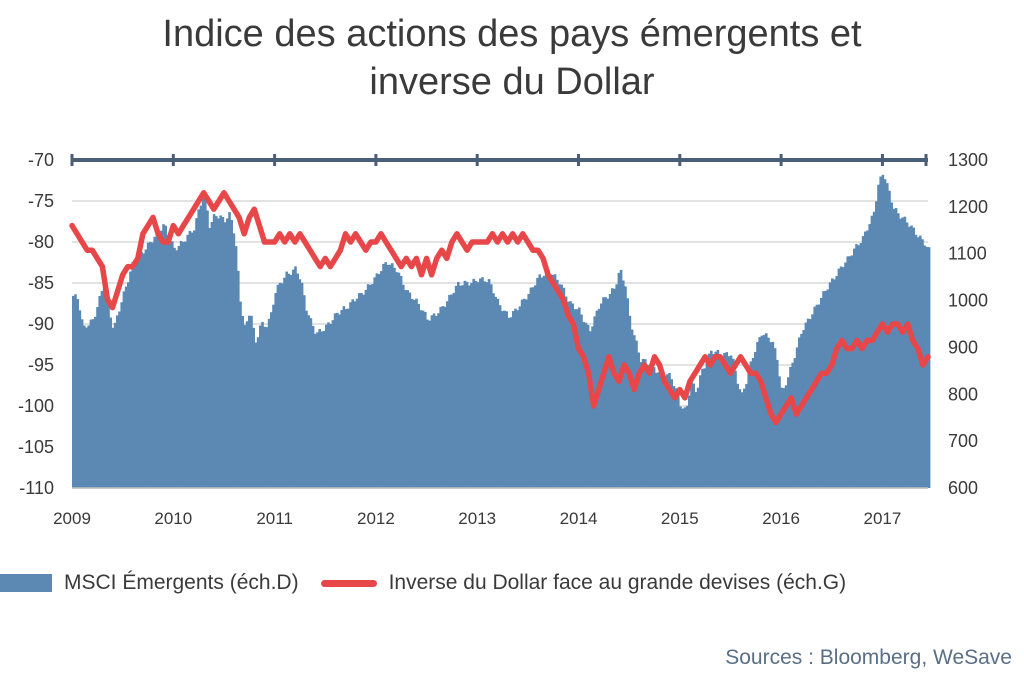 The width and height of the screenshot is (1024, 682). What do you see at coordinates (512, 34) in the screenshot?
I see `chart-title-line-1: Indice des actions des pays émergents et` at bounding box center [512, 34].